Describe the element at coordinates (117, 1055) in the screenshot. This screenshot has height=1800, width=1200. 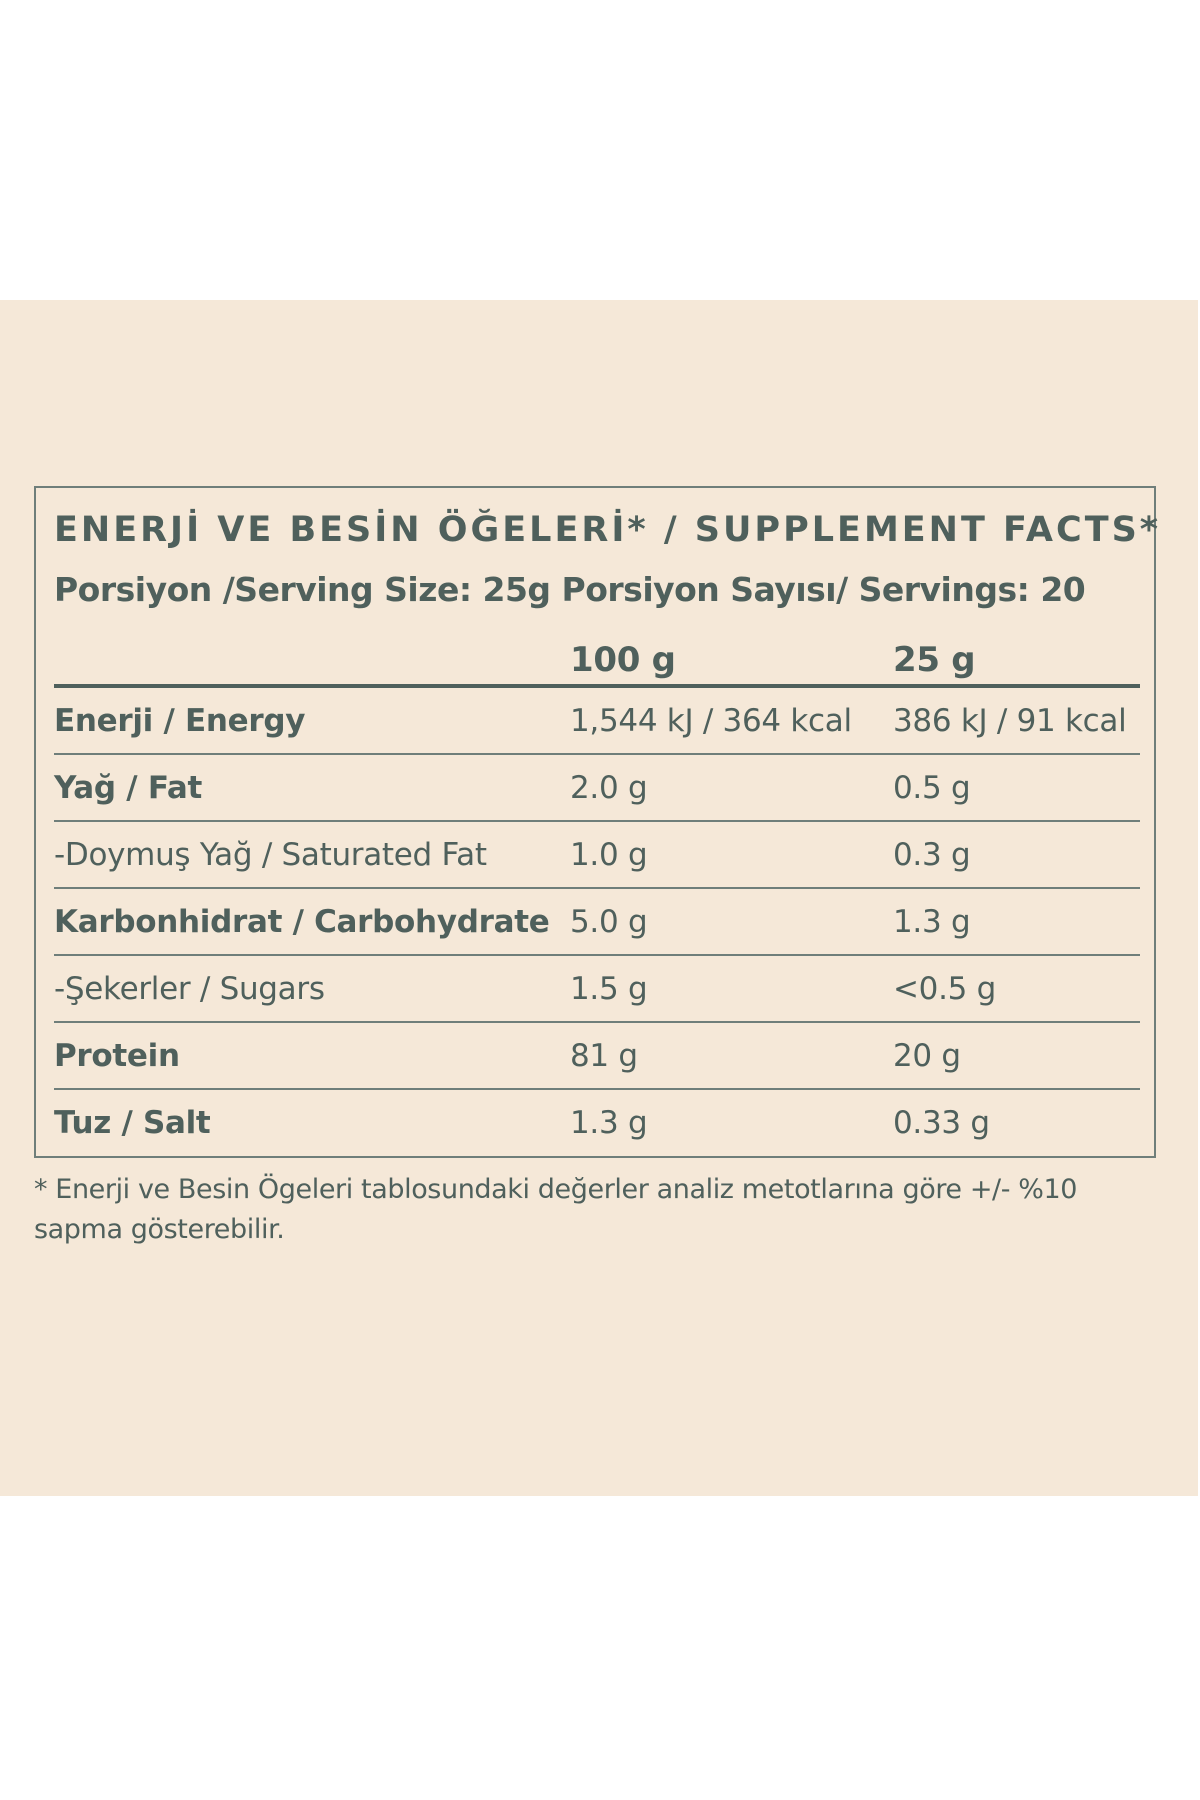
I see `table-cell: Protein` at that location.